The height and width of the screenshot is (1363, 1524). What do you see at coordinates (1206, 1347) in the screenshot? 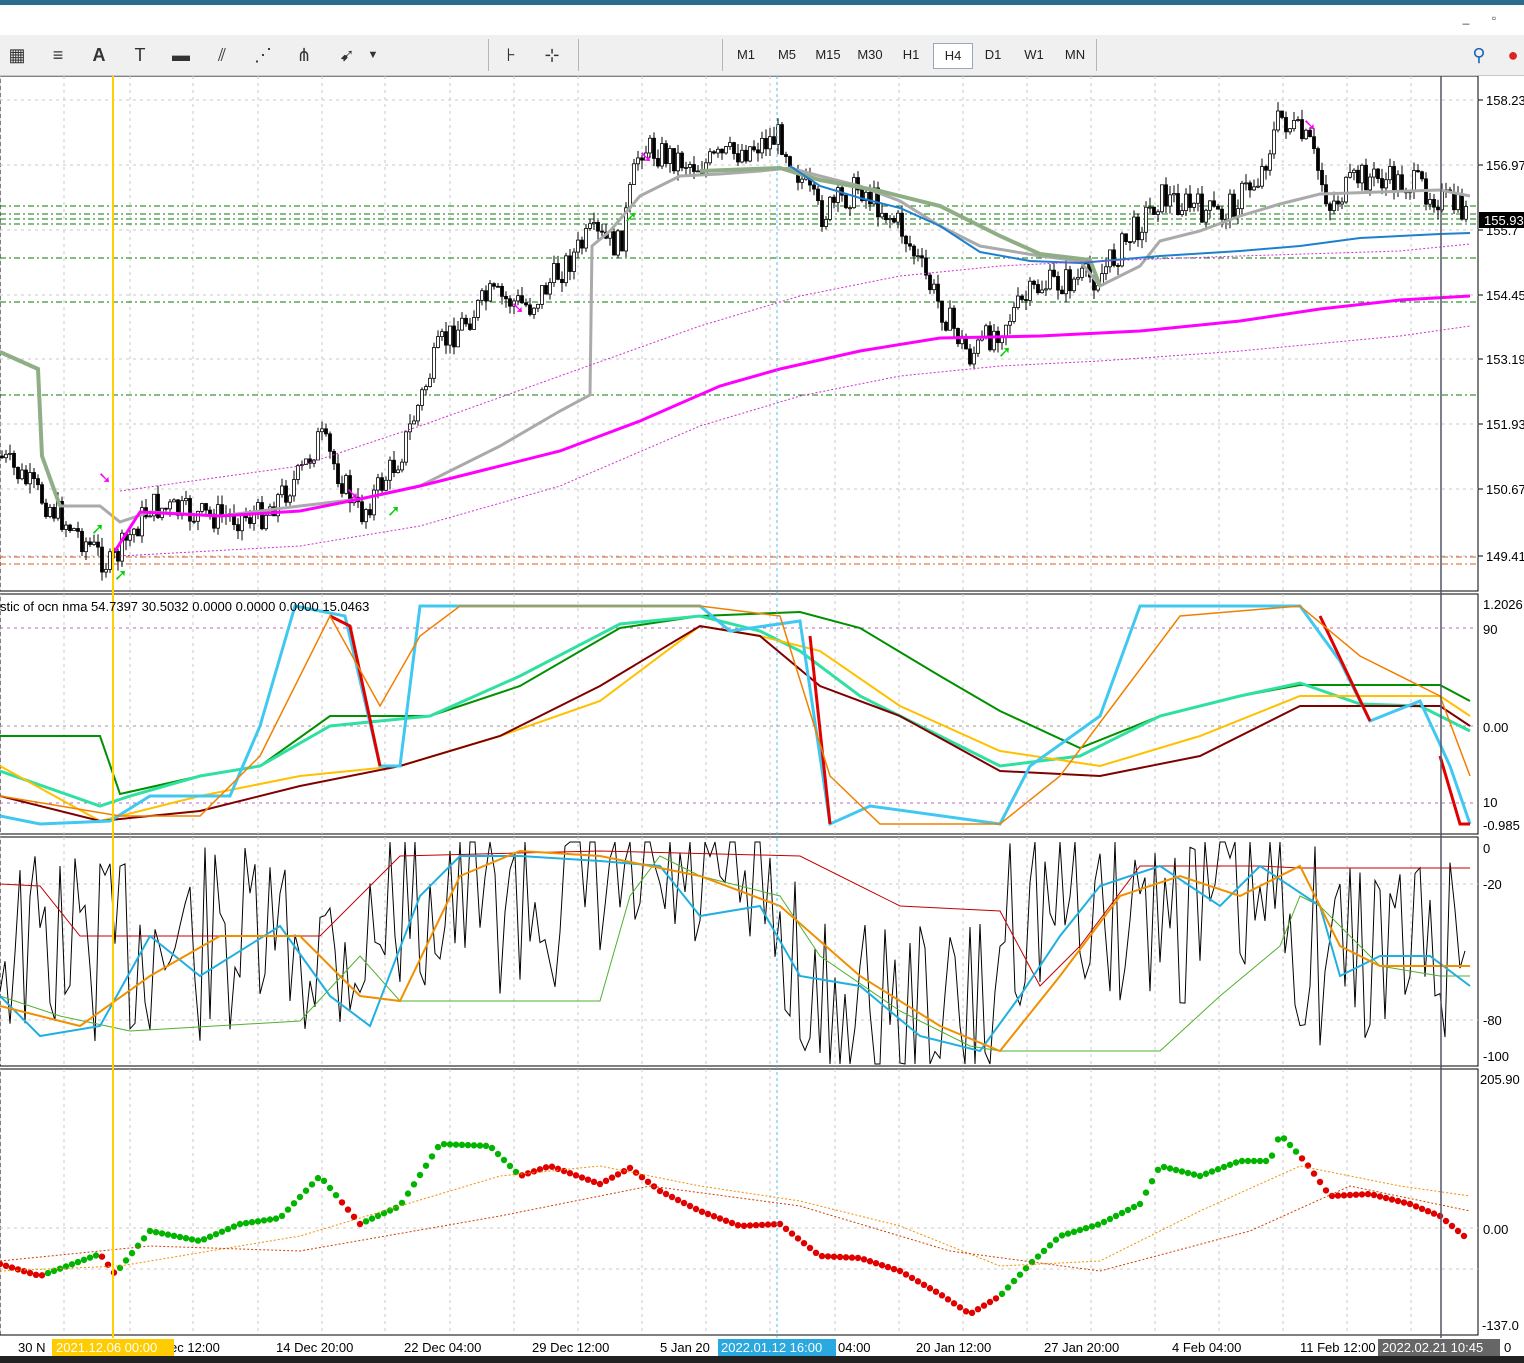
I see `time-label: 4 Feb 04:00` at bounding box center [1206, 1347].